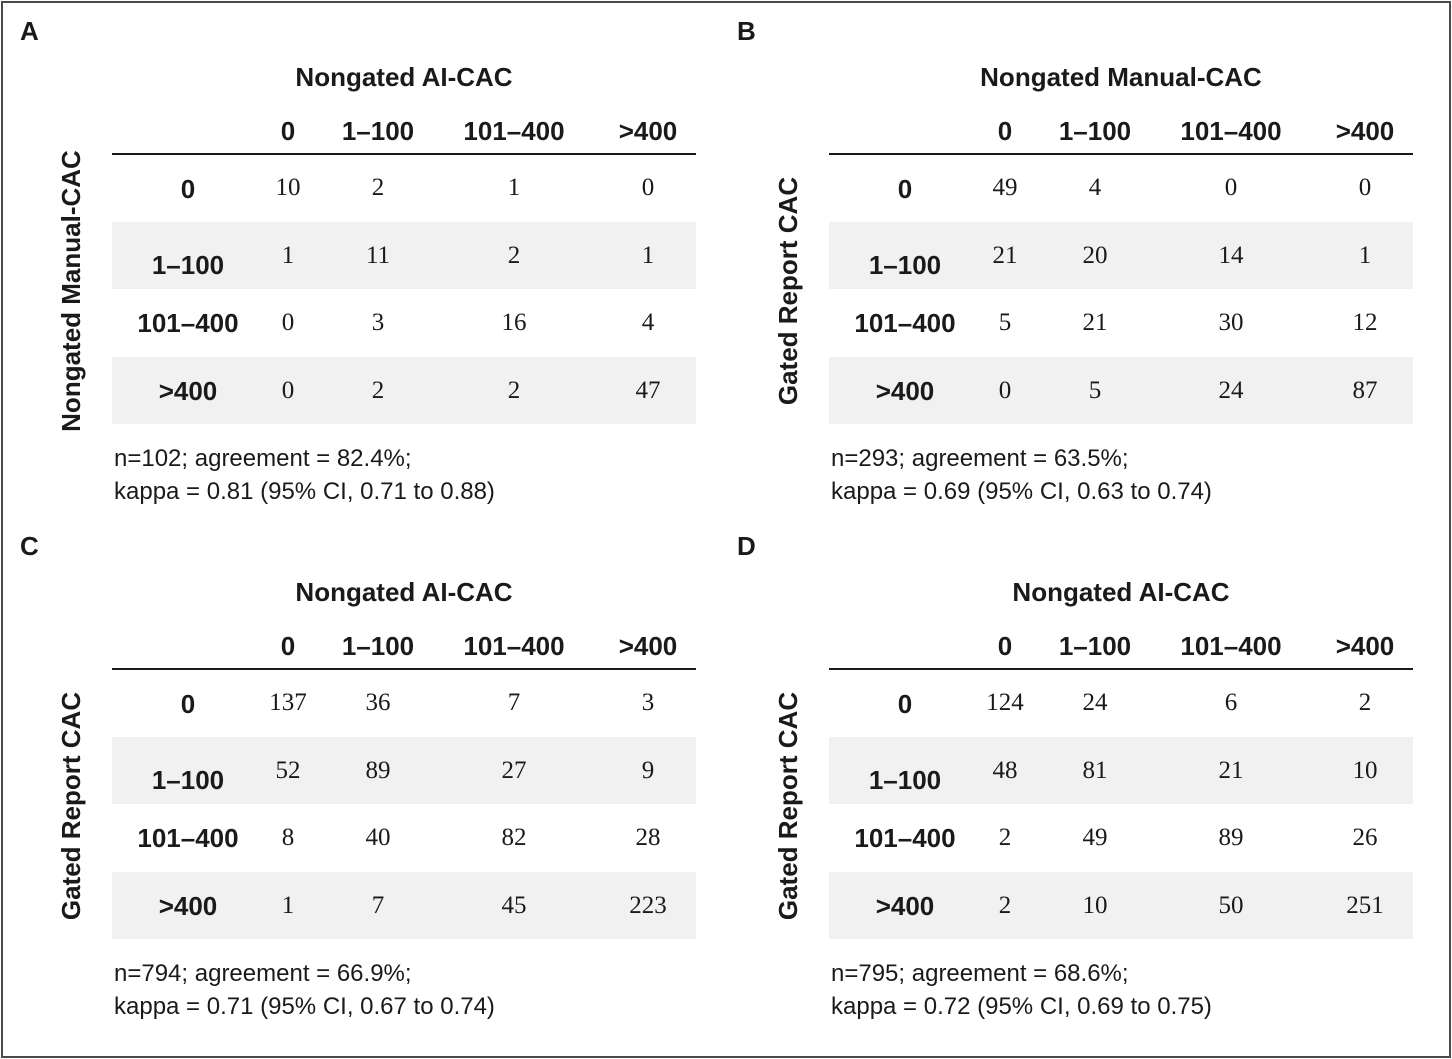  I want to click on table-cell: 27, so click(514, 770).